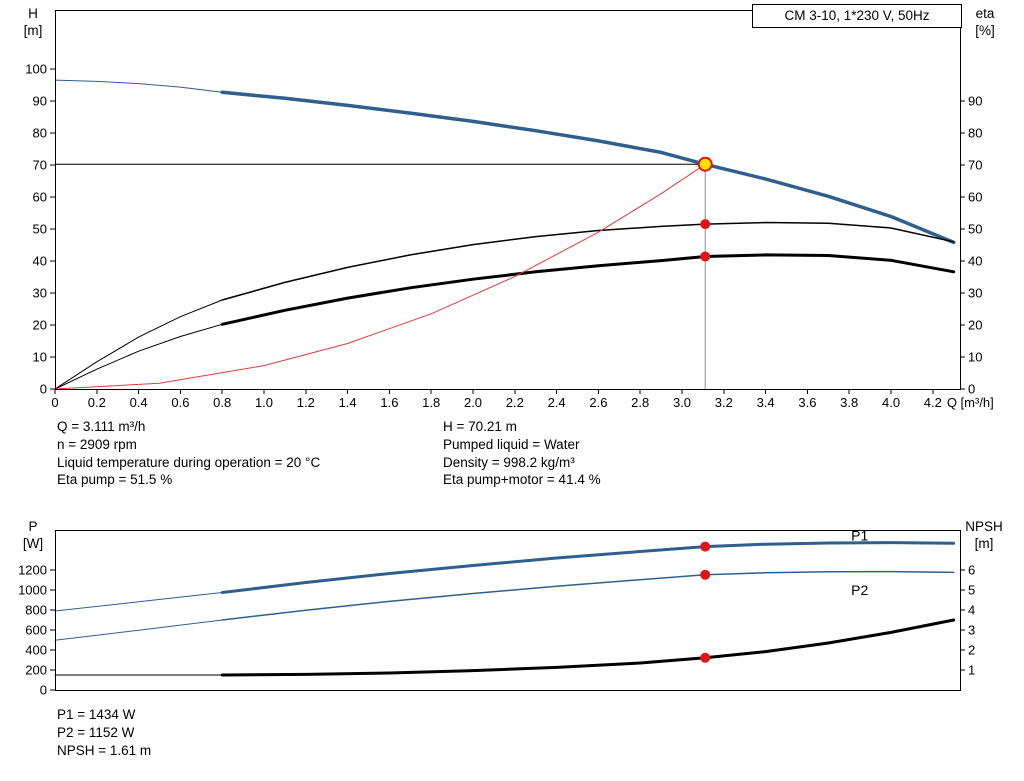 The image size is (1024, 781). I want to click on y-right-tick-label: 80, so click(975, 132).